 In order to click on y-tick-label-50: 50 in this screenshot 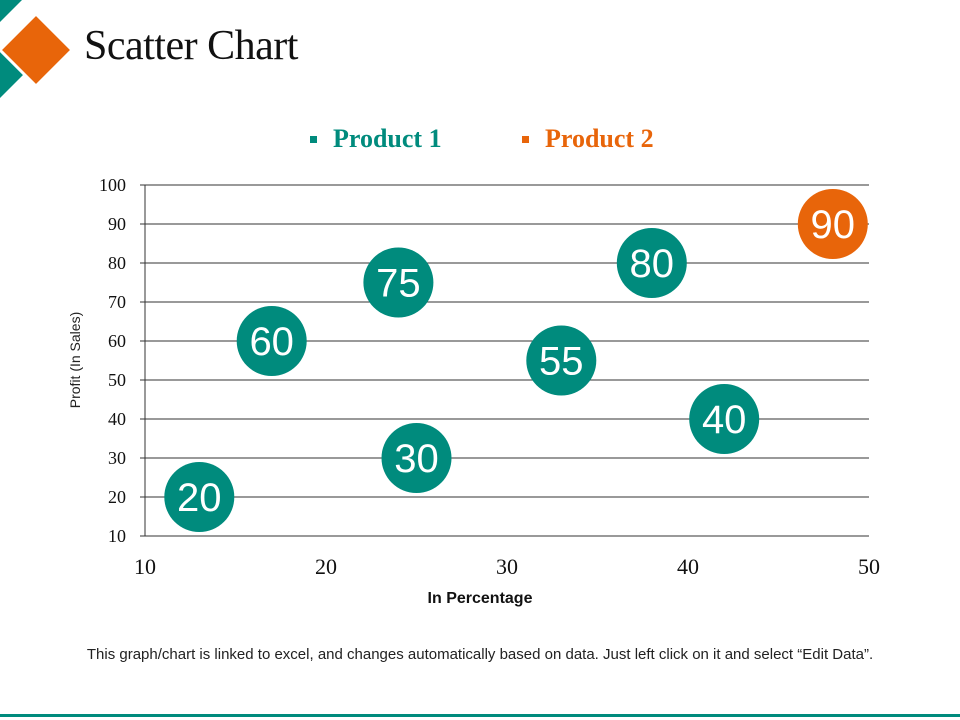, I will do `click(117, 380)`.